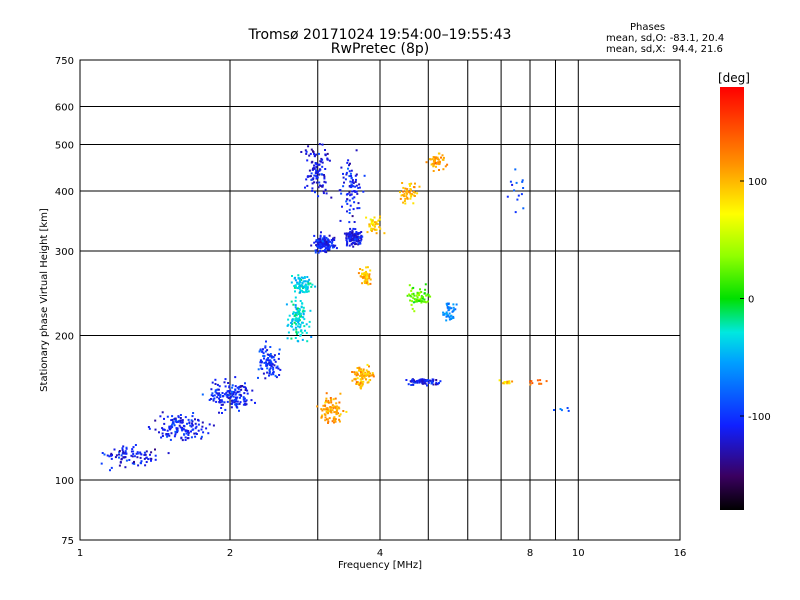  I want to click on colorbar-tick-label: 0, so click(751, 300).